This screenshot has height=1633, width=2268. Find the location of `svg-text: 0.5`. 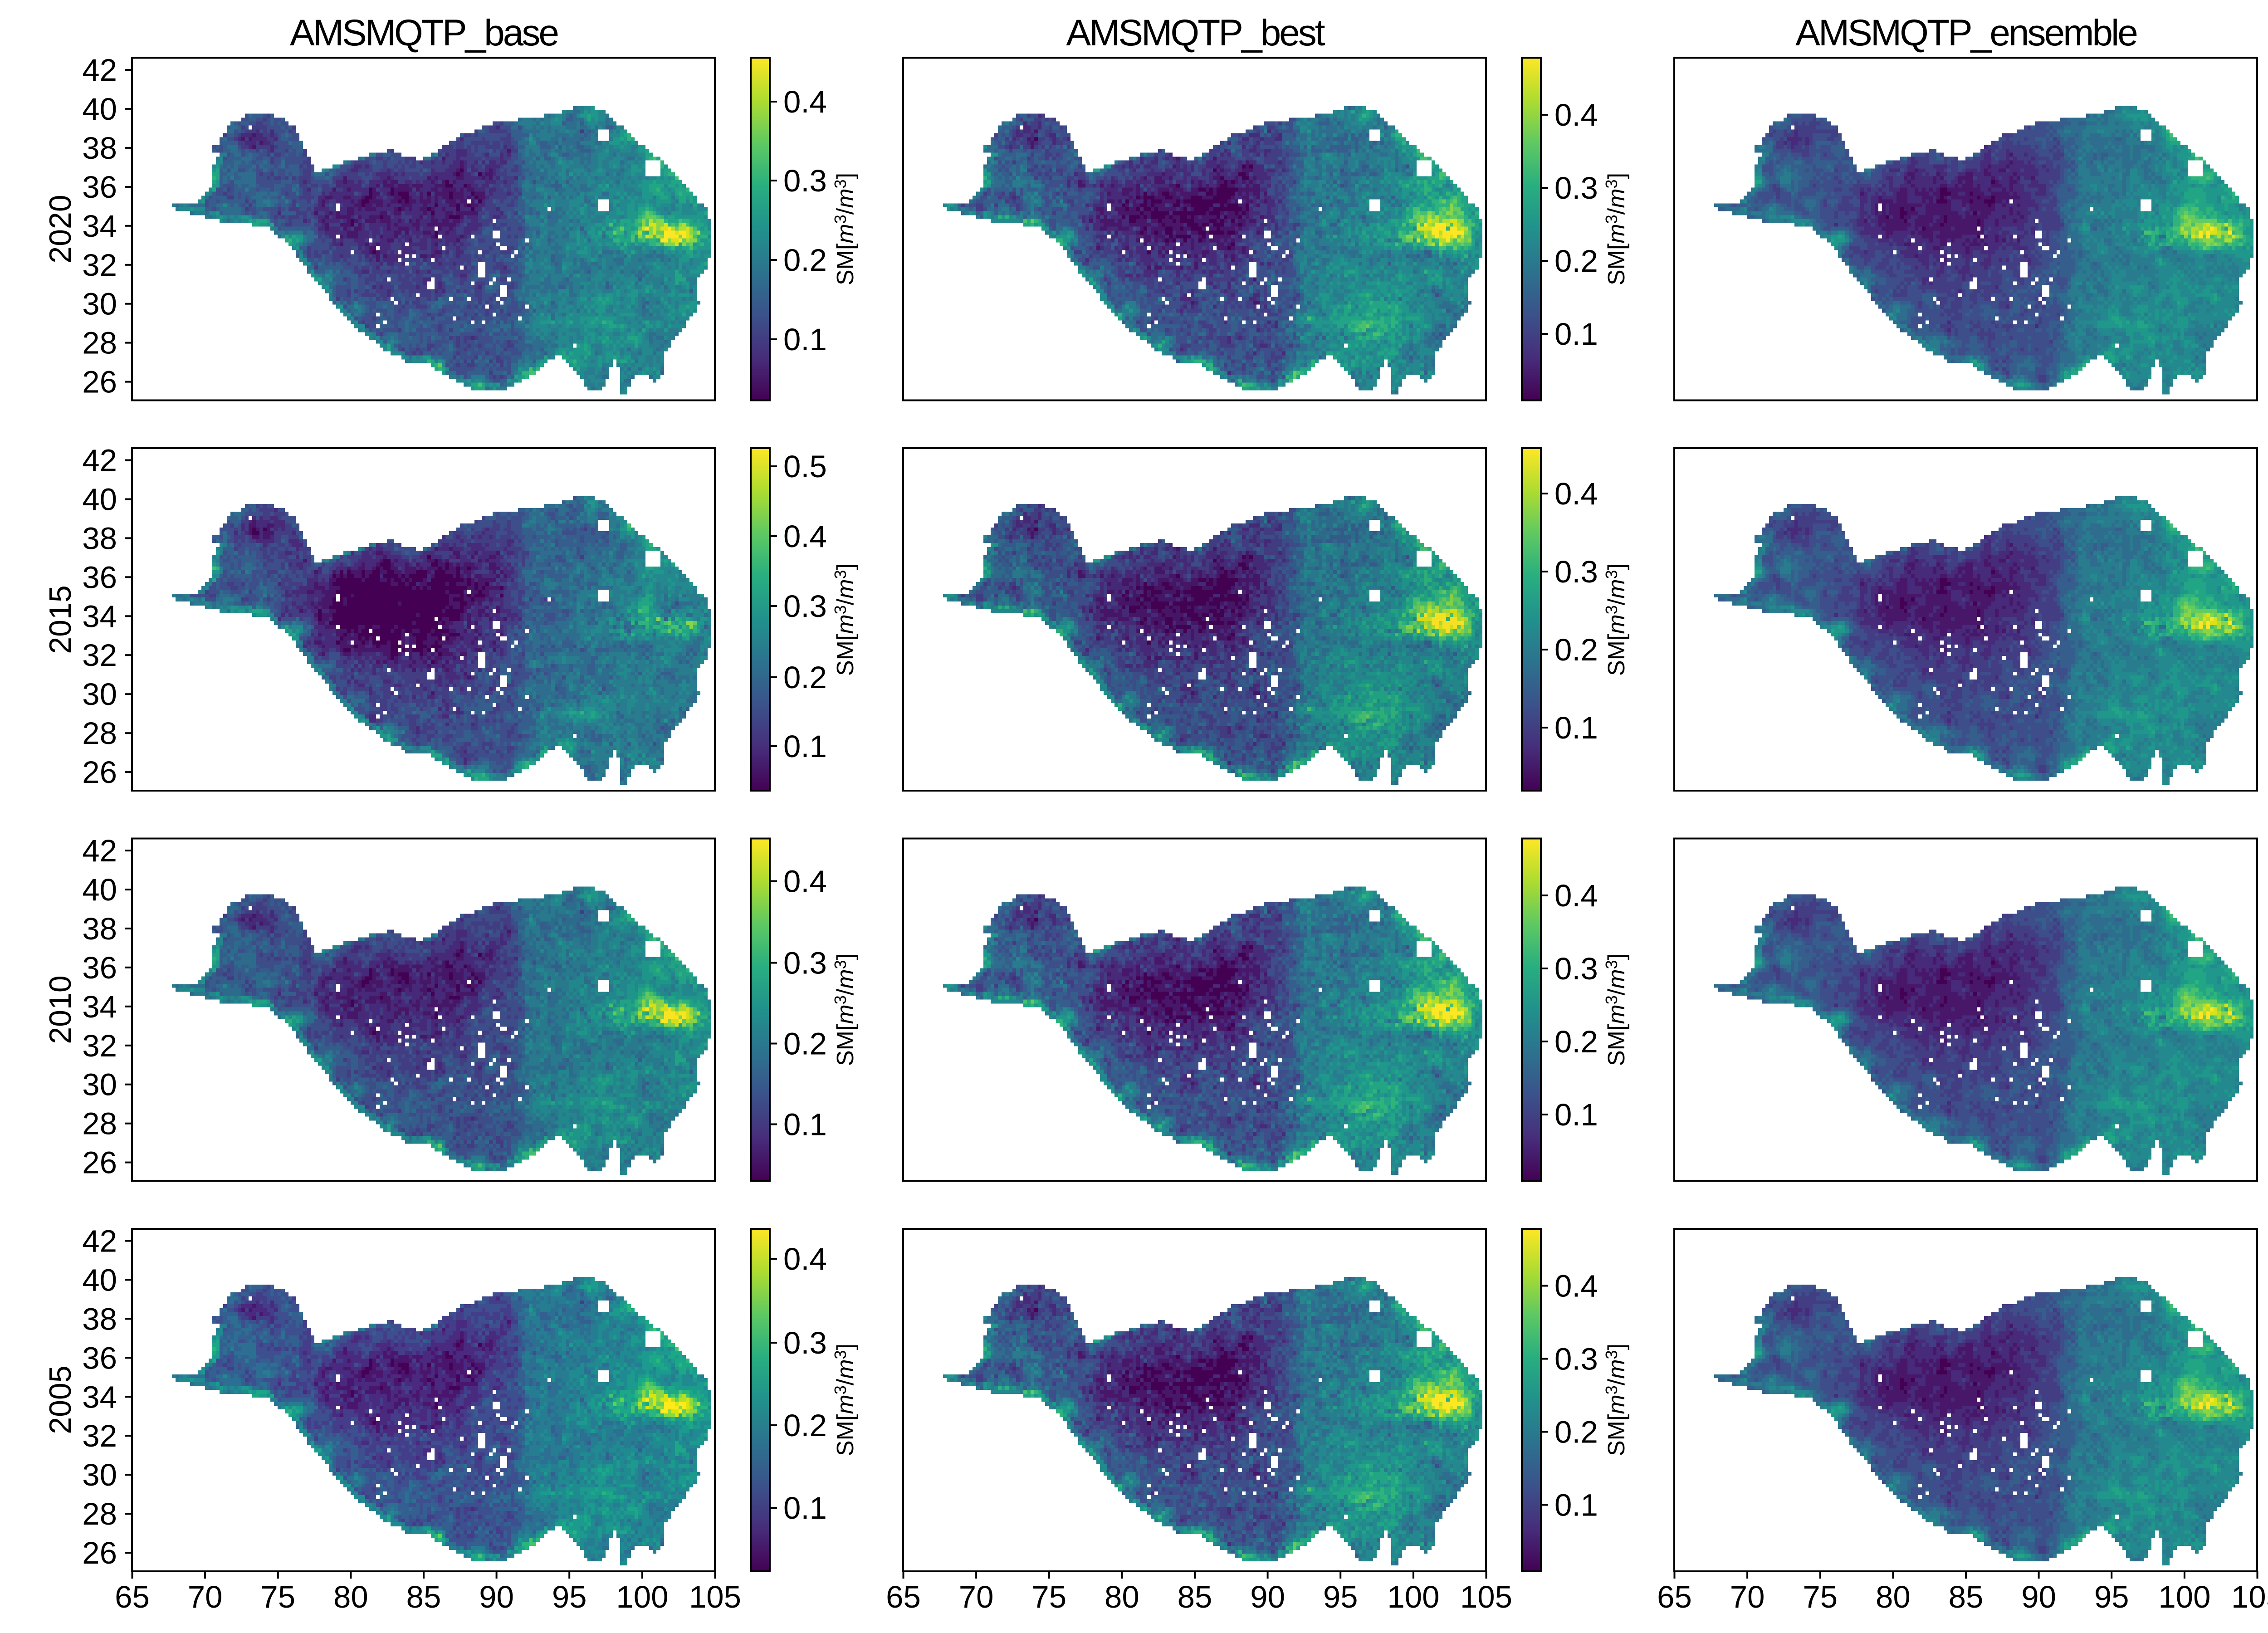

svg-text: 0.5 is located at coordinates (805, 466).